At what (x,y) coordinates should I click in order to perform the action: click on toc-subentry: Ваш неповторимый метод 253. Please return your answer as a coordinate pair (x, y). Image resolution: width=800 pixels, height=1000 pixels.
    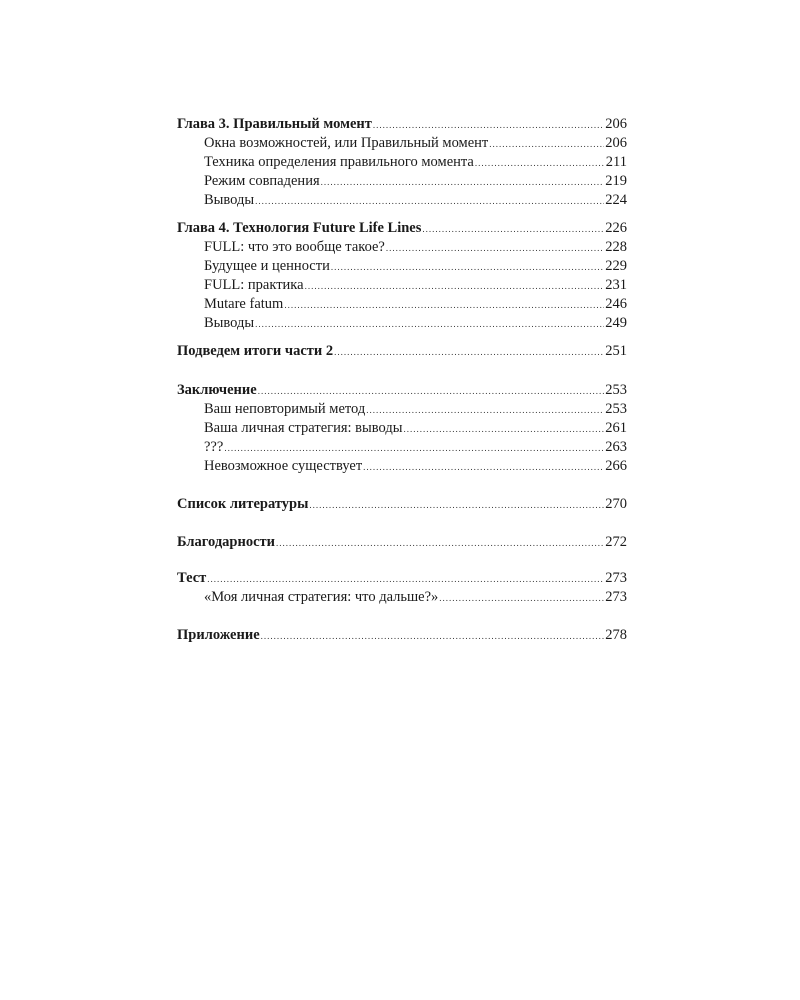
    Looking at the image, I should click on (402, 409).